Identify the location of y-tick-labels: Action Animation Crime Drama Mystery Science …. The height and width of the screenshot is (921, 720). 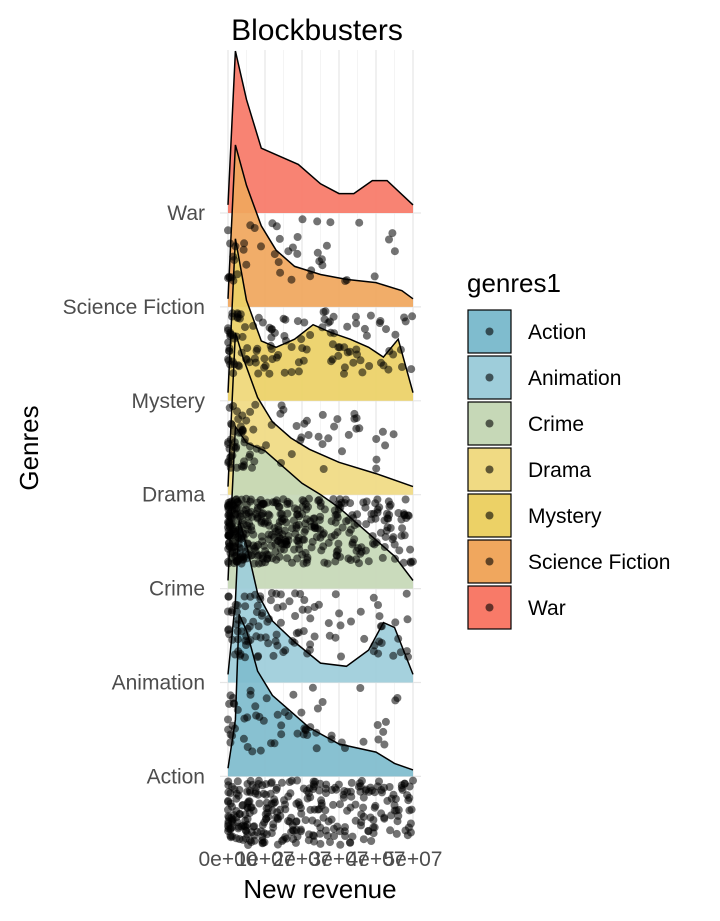
(134, 495).